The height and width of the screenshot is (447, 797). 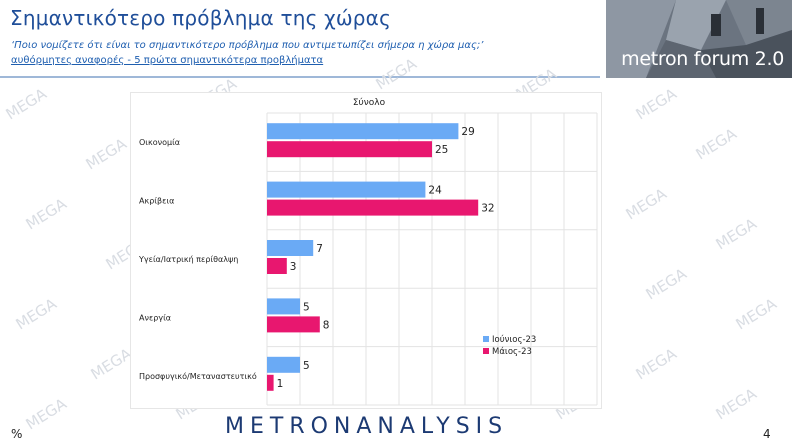 What do you see at coordinates (155, 317) in the screenshot?
I see `category-label: Ανεργία` at bounding box center [155, 317].